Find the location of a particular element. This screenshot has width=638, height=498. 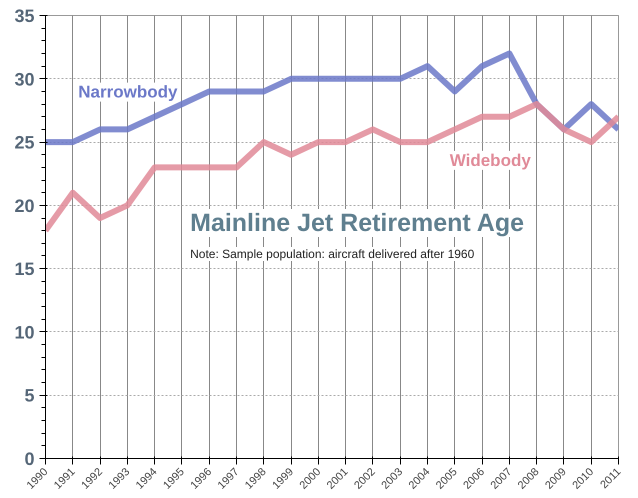

y-tick-label: 30 is located at coordinates (24, 79).